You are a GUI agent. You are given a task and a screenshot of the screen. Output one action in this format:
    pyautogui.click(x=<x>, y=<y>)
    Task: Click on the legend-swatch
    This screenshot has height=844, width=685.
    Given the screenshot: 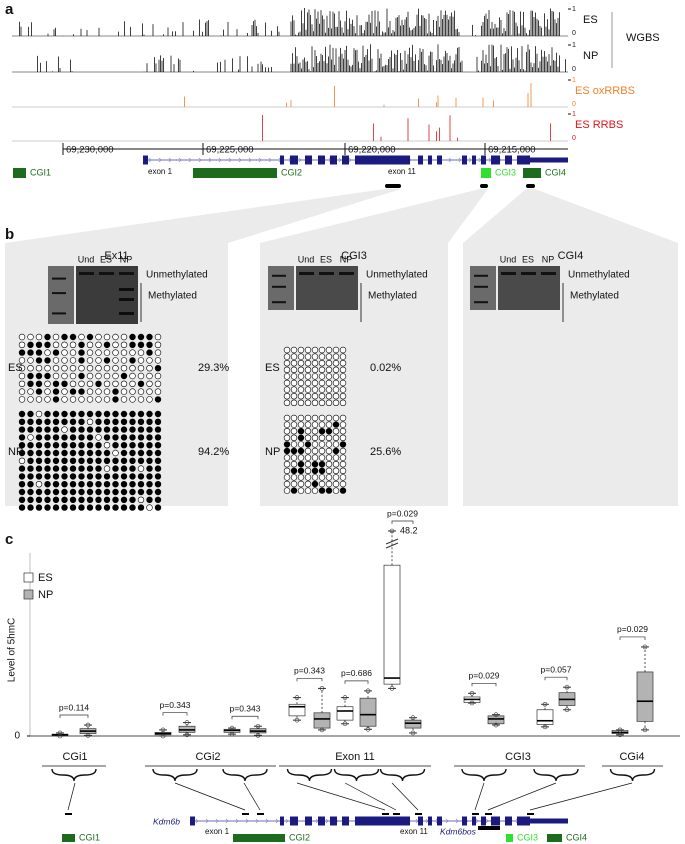 What is the action you would take?
    pyautogui.click(x=28, y=577)
    